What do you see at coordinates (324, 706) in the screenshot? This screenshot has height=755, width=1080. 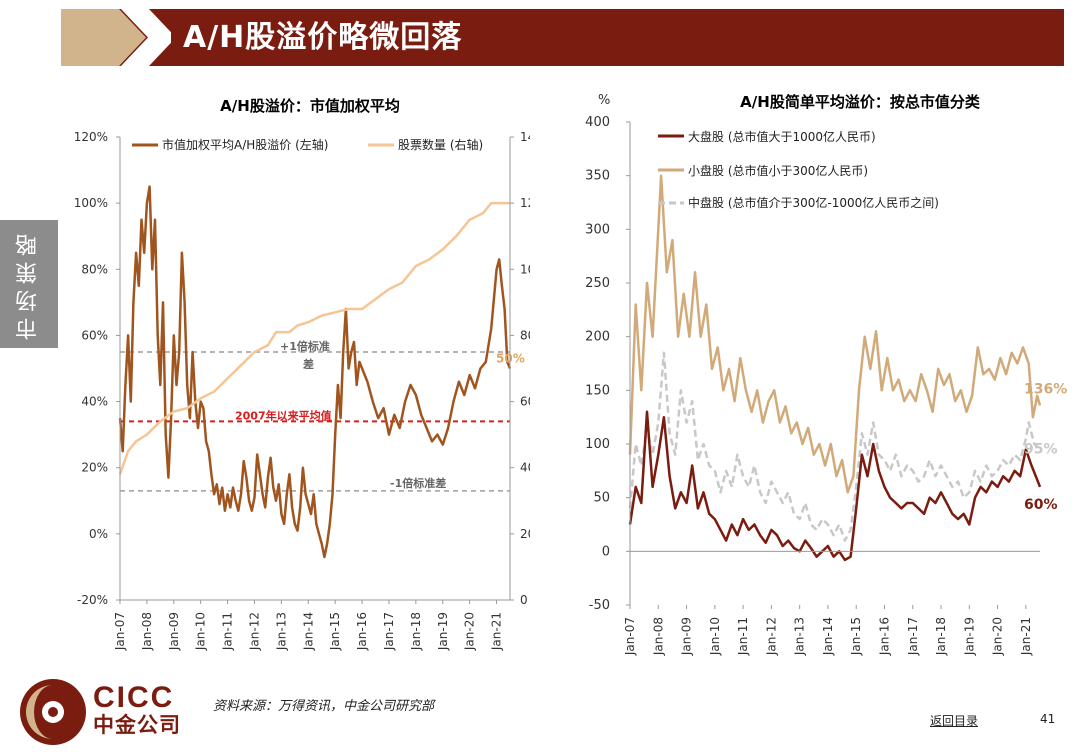 I see `data-source-note: 资料来源：万得资讯，中金公司研究部` at bounding box center [324, 706].